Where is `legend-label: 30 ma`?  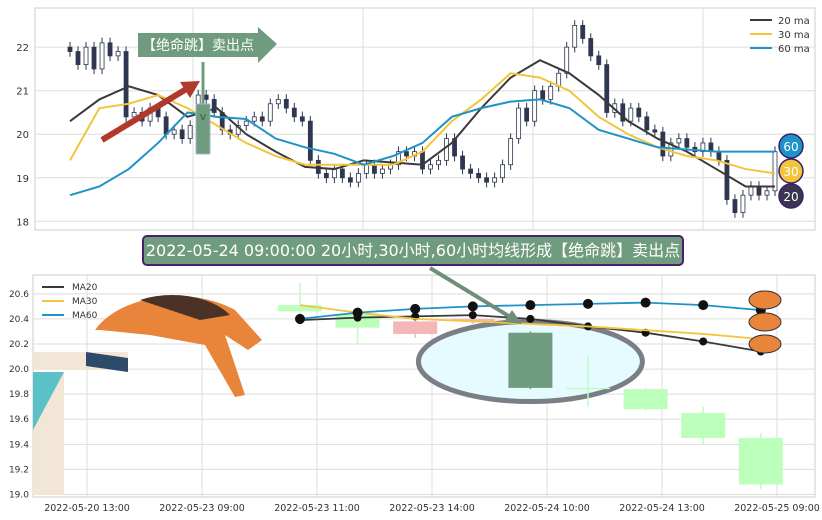
legend-label: 30 ma is located at coordinates (794, 35).